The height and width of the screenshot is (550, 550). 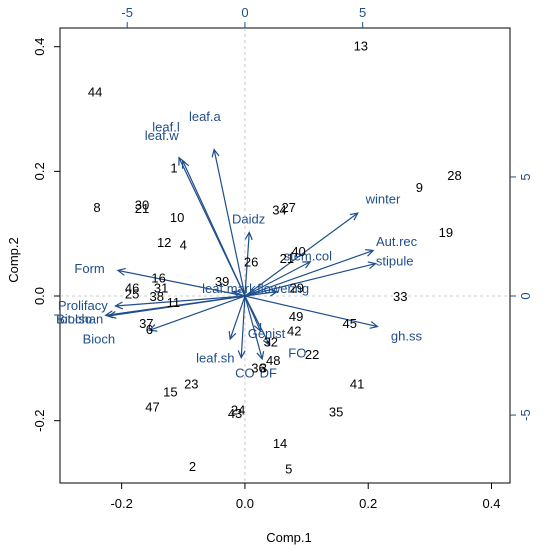 What do you see at coordinates (296, 287) in the screenshot?
I see `observation-label: 29` at bounding box center [296, 287].